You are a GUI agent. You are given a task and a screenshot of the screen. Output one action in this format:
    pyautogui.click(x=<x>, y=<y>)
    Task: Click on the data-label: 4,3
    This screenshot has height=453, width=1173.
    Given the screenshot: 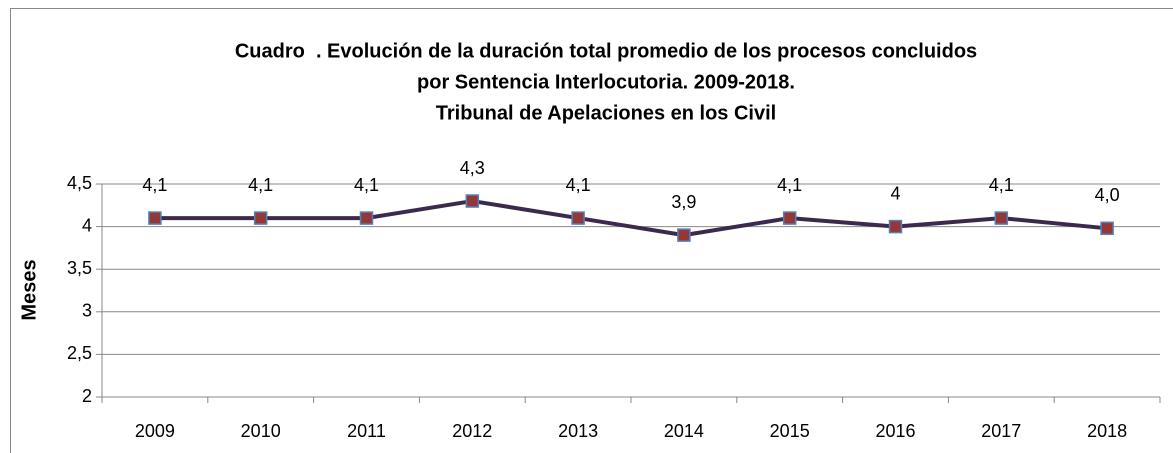 What is the action you would take?
    pyautogui.click(x=472, y=168)
    